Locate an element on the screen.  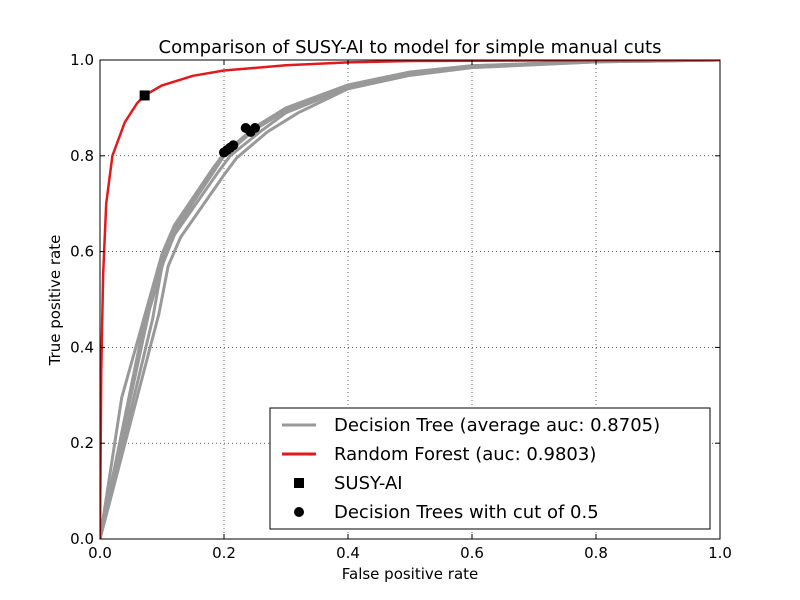
x-tick-label: 0.4 is located at coordinates (348, 553).